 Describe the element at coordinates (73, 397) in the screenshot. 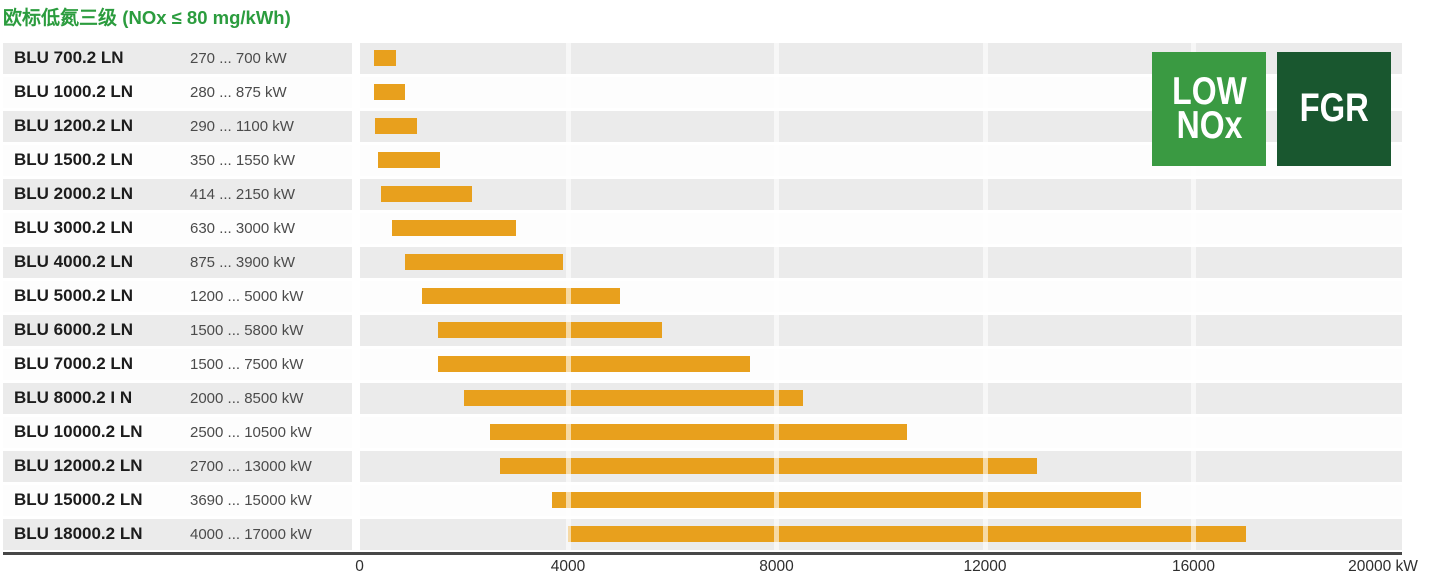

I see `model-label: BLU 8000.2 I N` at that location.